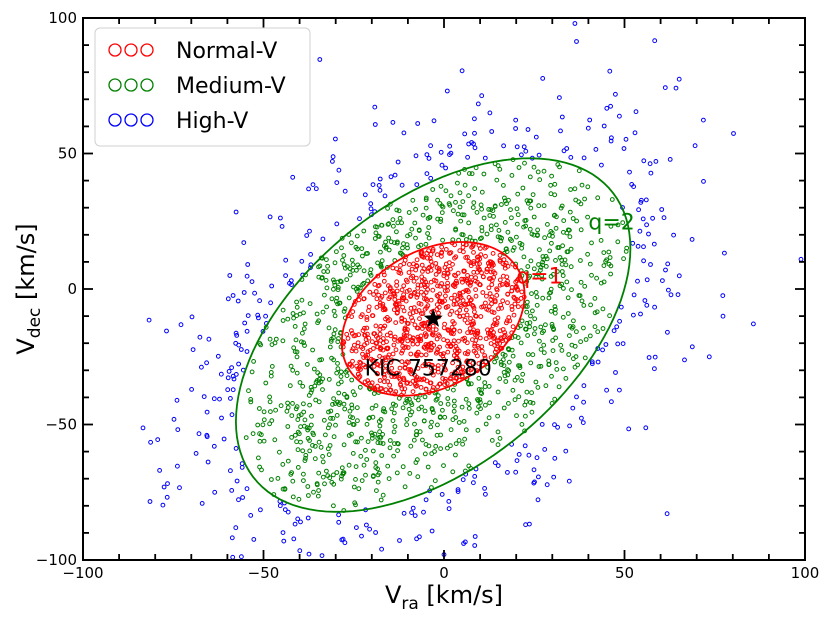 This screenshot has width=830, height=623. Describe the element at coordinates (202, 87) in the screenshot. I see `legend-box` at that location.